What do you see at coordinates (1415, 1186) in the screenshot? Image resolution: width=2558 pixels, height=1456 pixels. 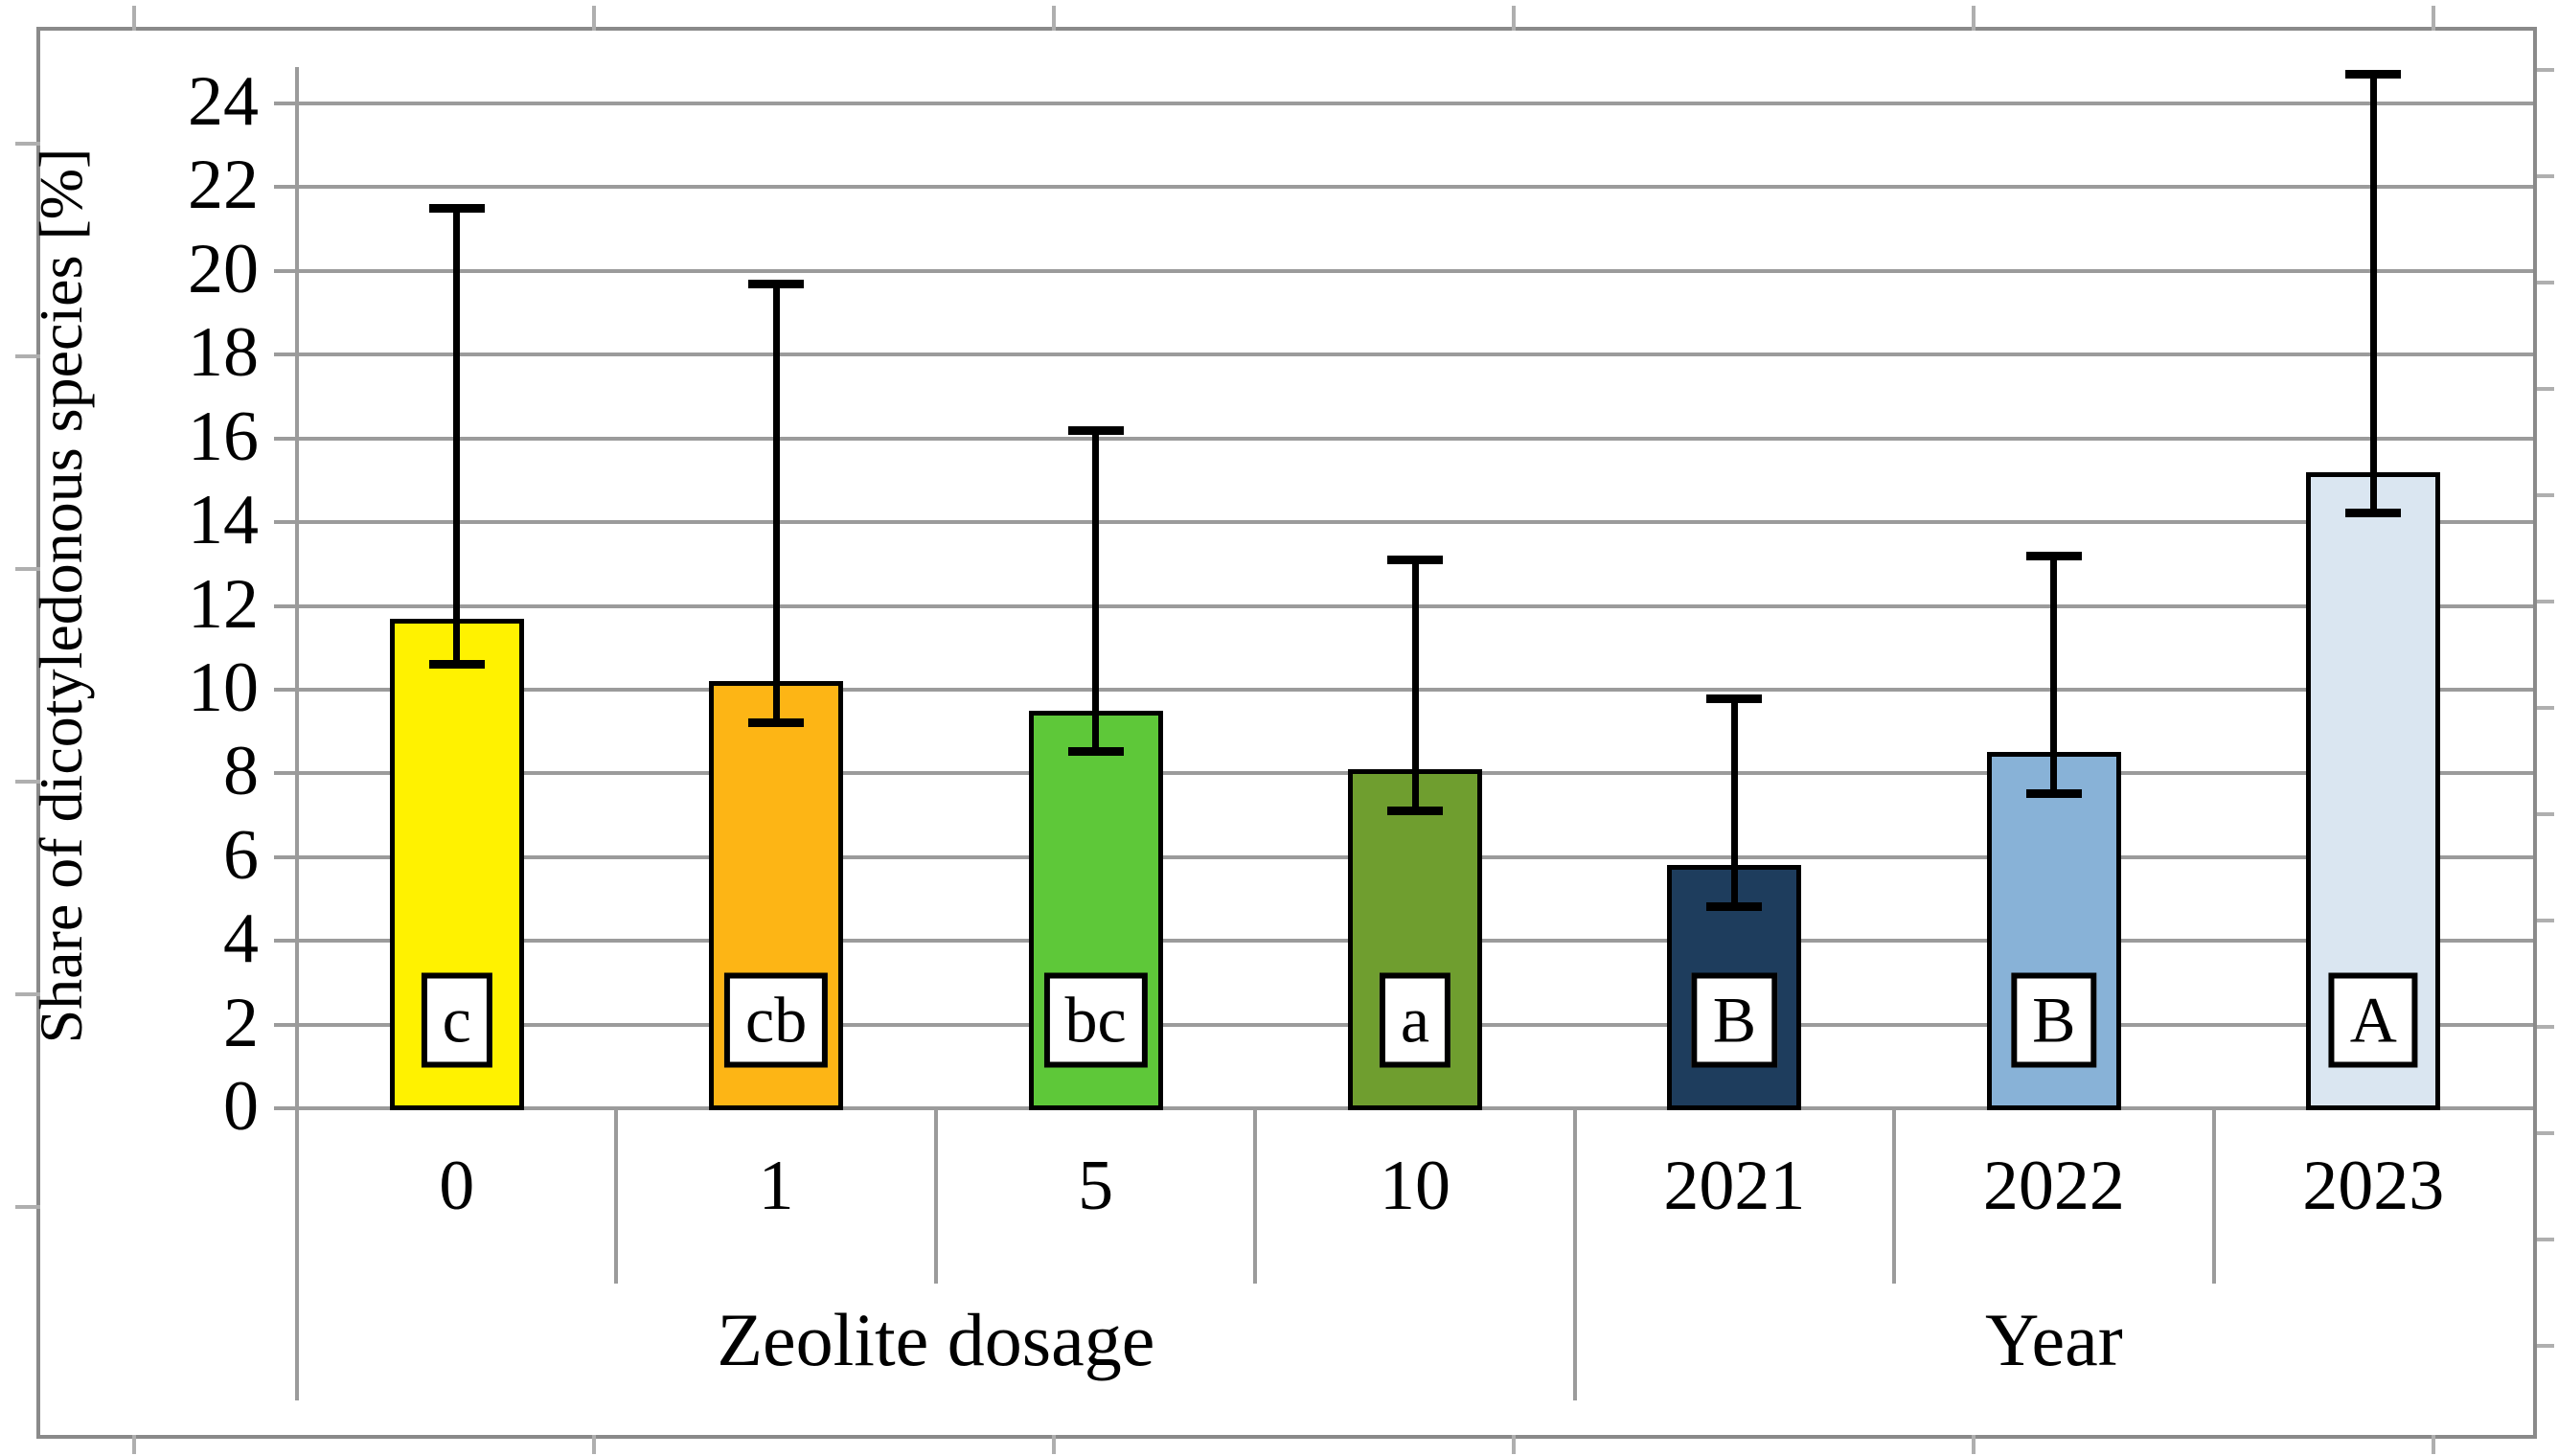 I see `category-label-10: 10` at bounding box center [1415, 1186].